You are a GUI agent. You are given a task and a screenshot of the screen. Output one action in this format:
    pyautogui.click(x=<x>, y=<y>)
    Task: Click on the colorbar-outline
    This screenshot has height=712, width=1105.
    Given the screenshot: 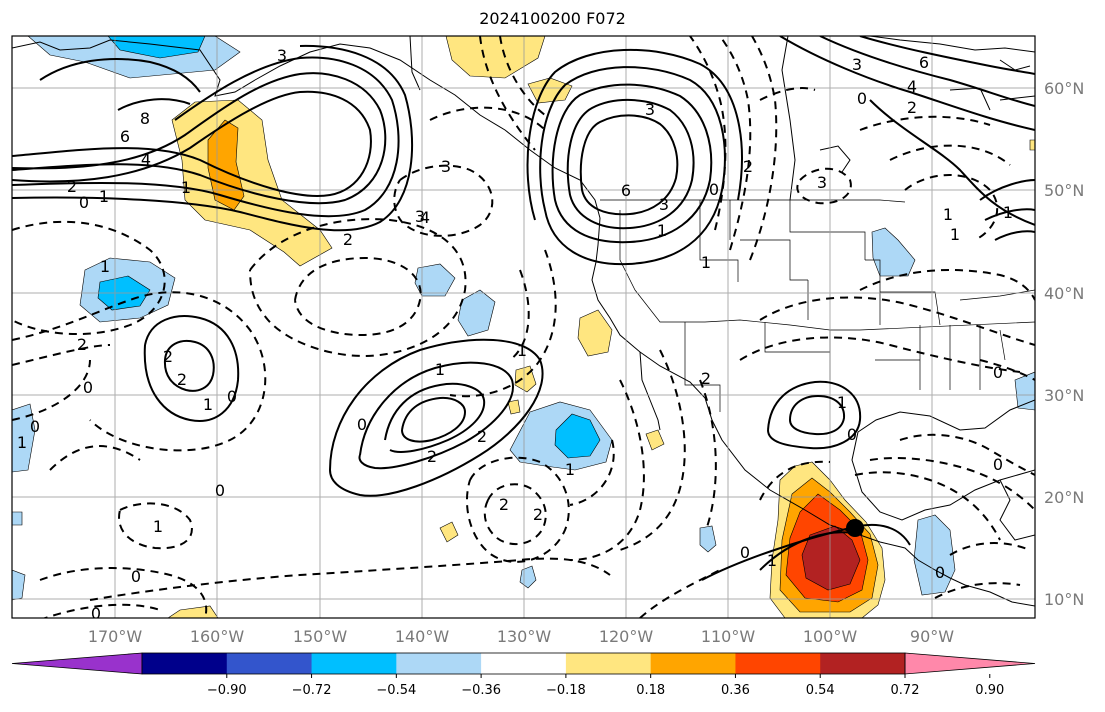 What is the action you would take?
    pyautogui.click(x=523, y=663)
    